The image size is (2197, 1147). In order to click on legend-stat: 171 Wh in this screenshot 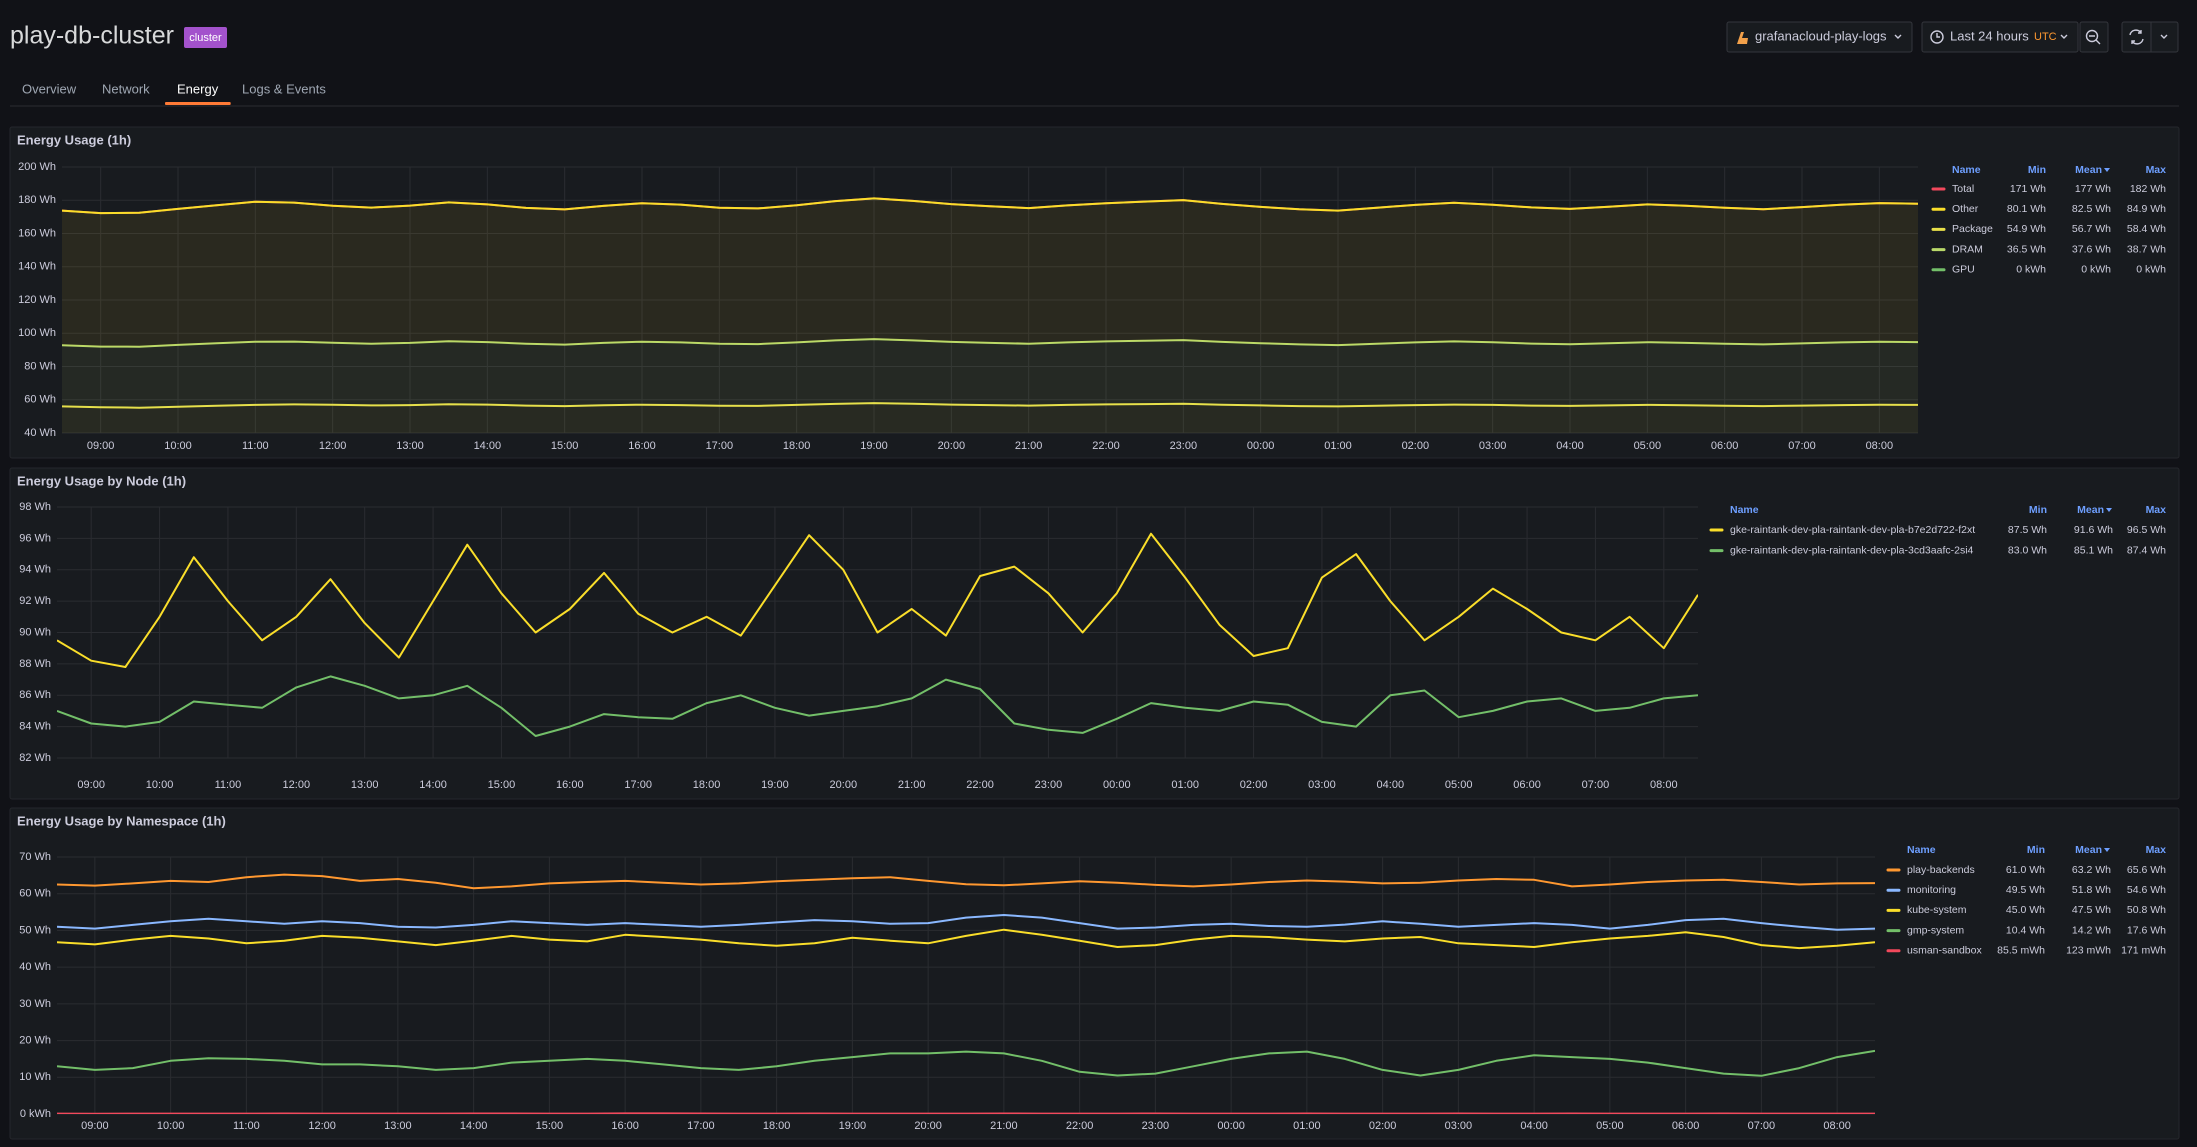, I will do `click(2028, 189)`.